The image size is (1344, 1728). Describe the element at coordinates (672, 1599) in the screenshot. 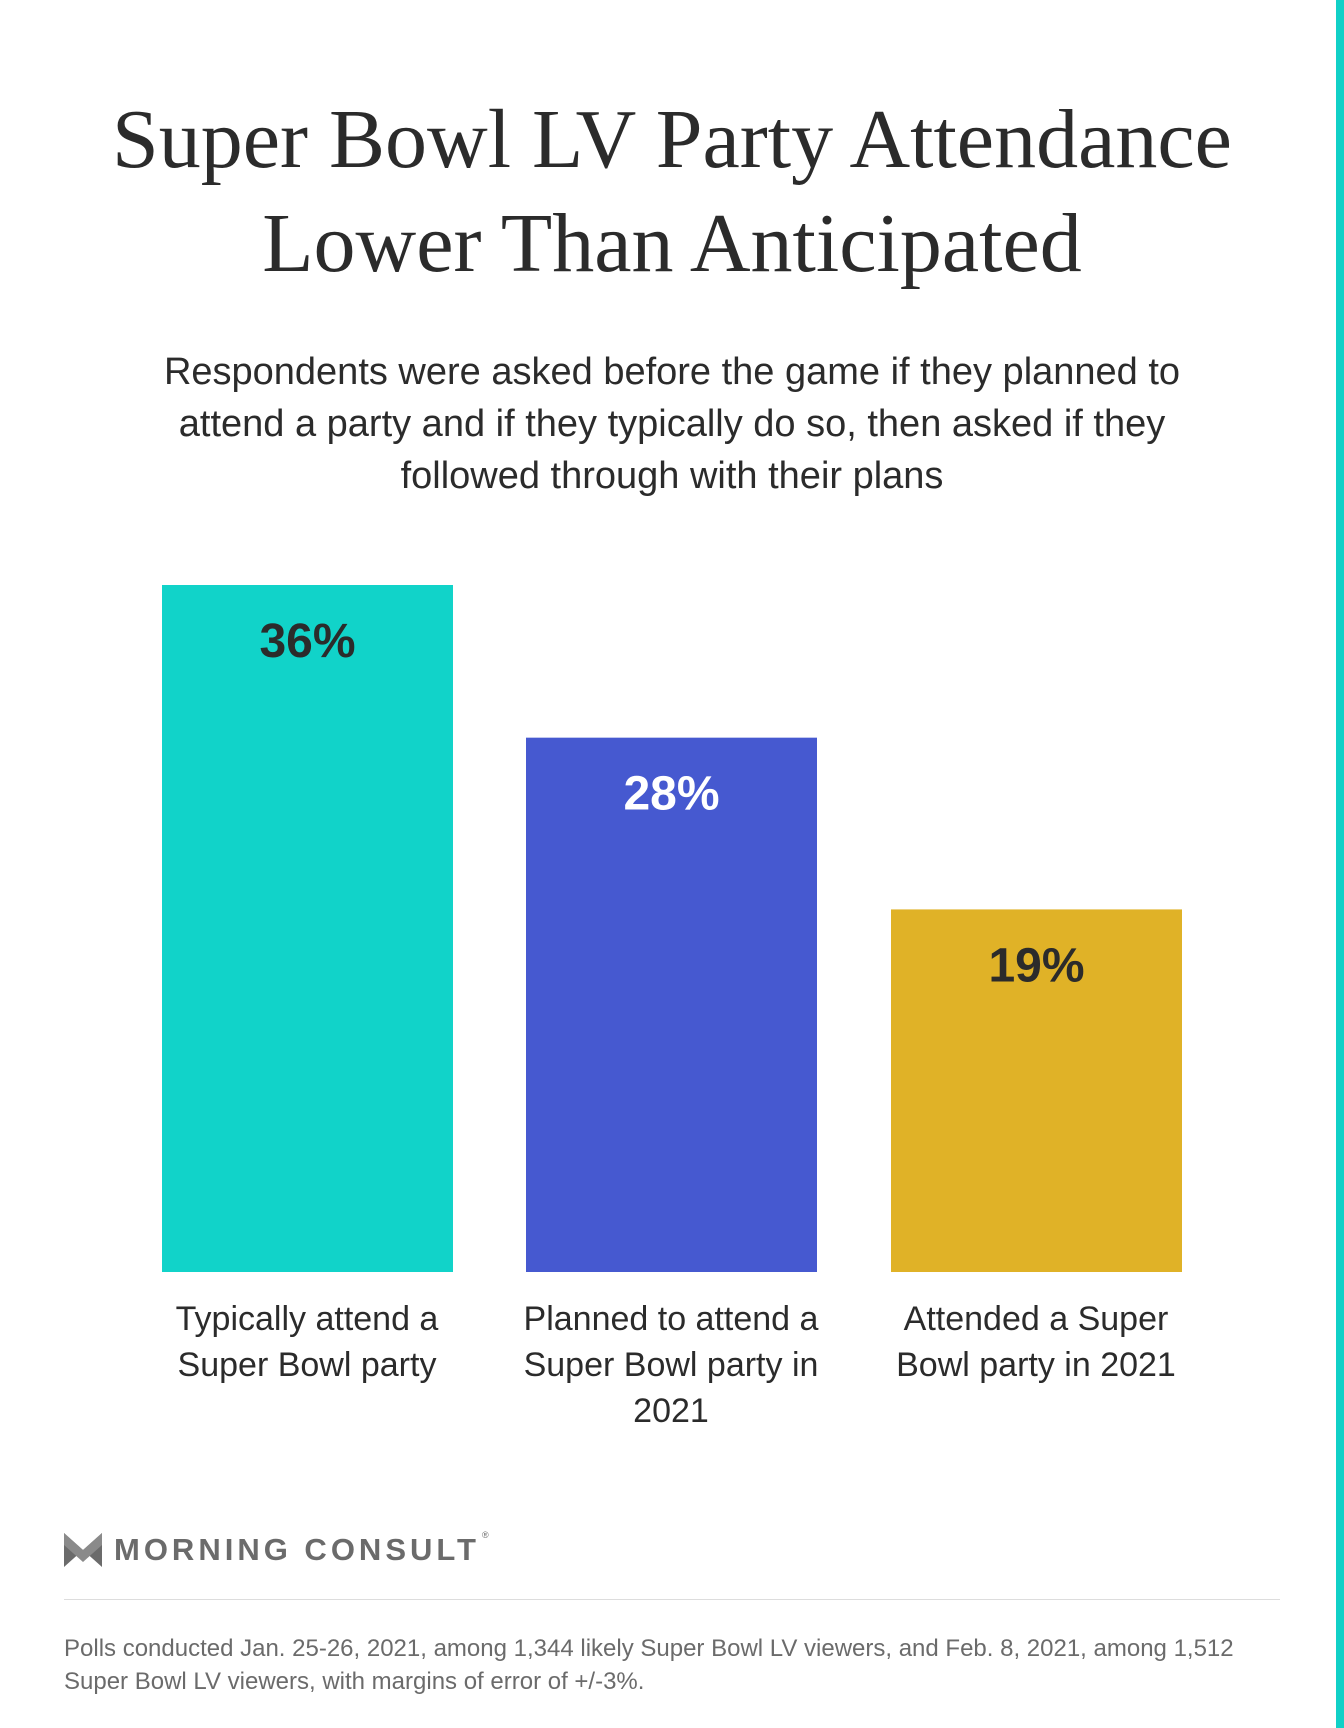

I see `footer-divider` at that location.